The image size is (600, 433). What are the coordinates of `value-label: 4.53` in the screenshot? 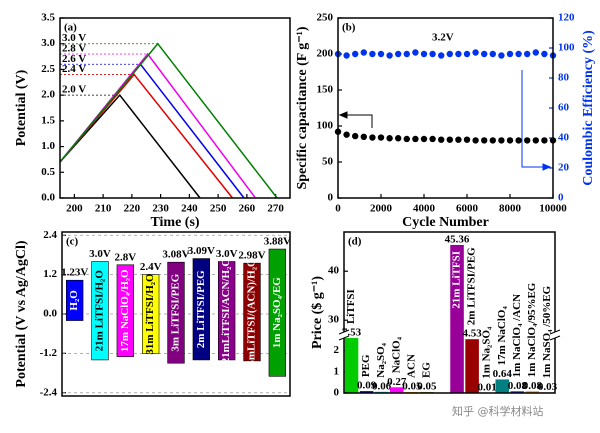 It's located at (472, 334).